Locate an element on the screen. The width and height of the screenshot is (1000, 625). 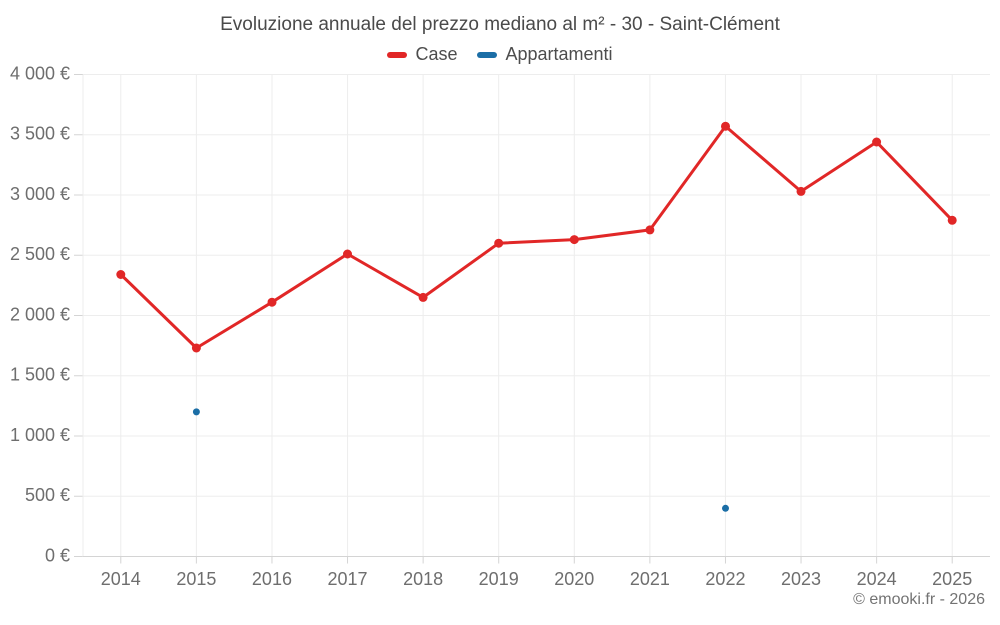
case-point-2021 is located at coordinates (650, 230).